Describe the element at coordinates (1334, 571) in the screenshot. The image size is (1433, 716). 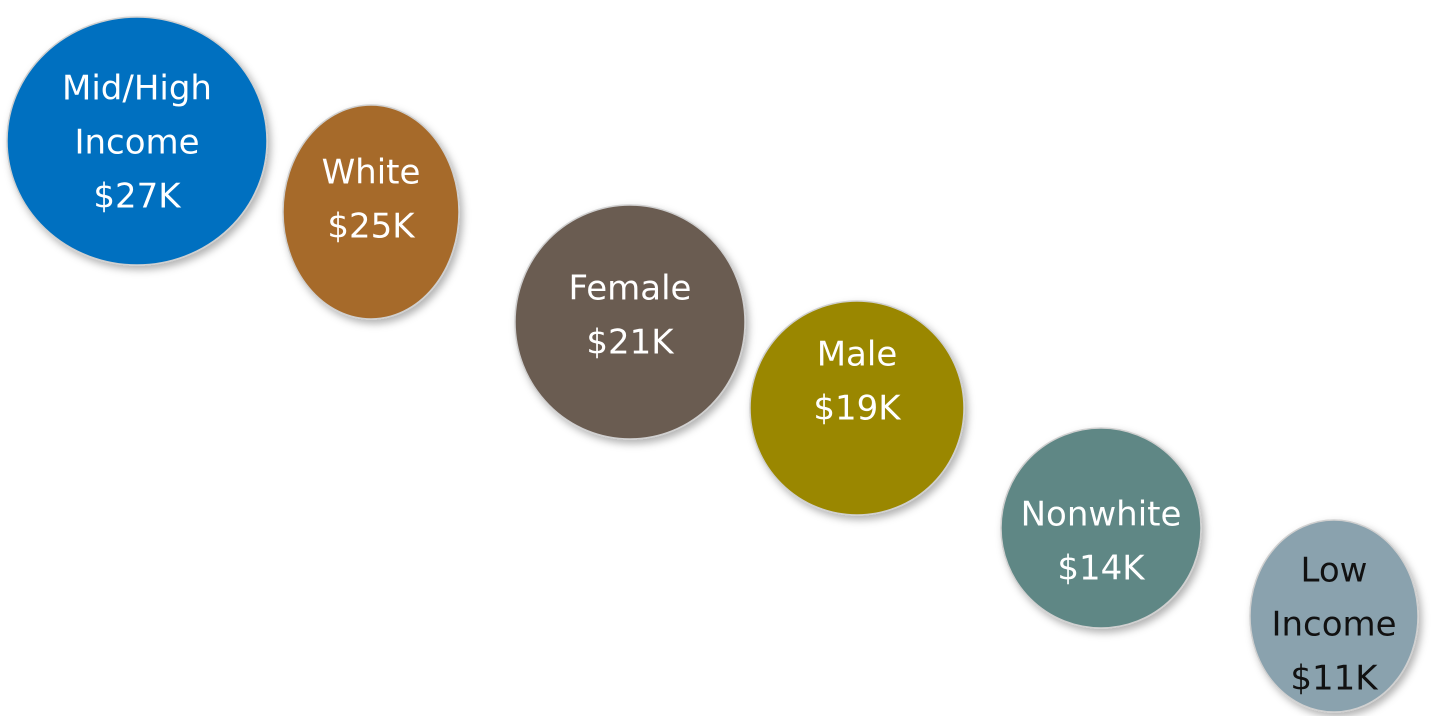
I see `node-label: Low` at that location.